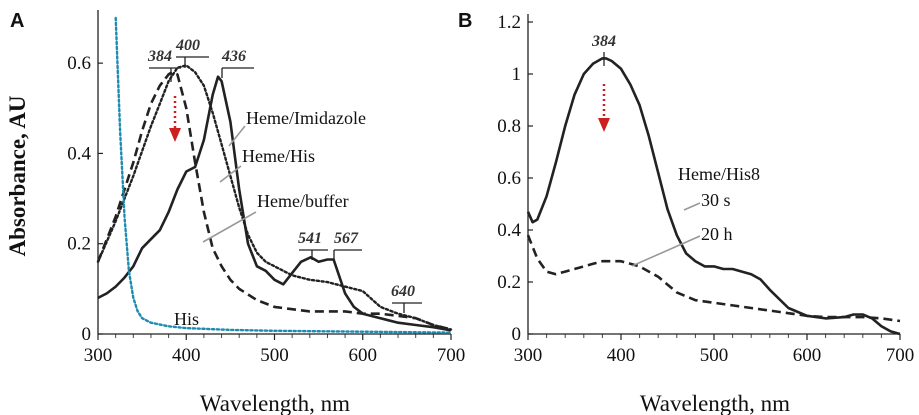 The width and height of the screenshot is (919, 415). Describe the element at coordinates (666, 251) in the screenshot. I see `leader-20h` at that location.